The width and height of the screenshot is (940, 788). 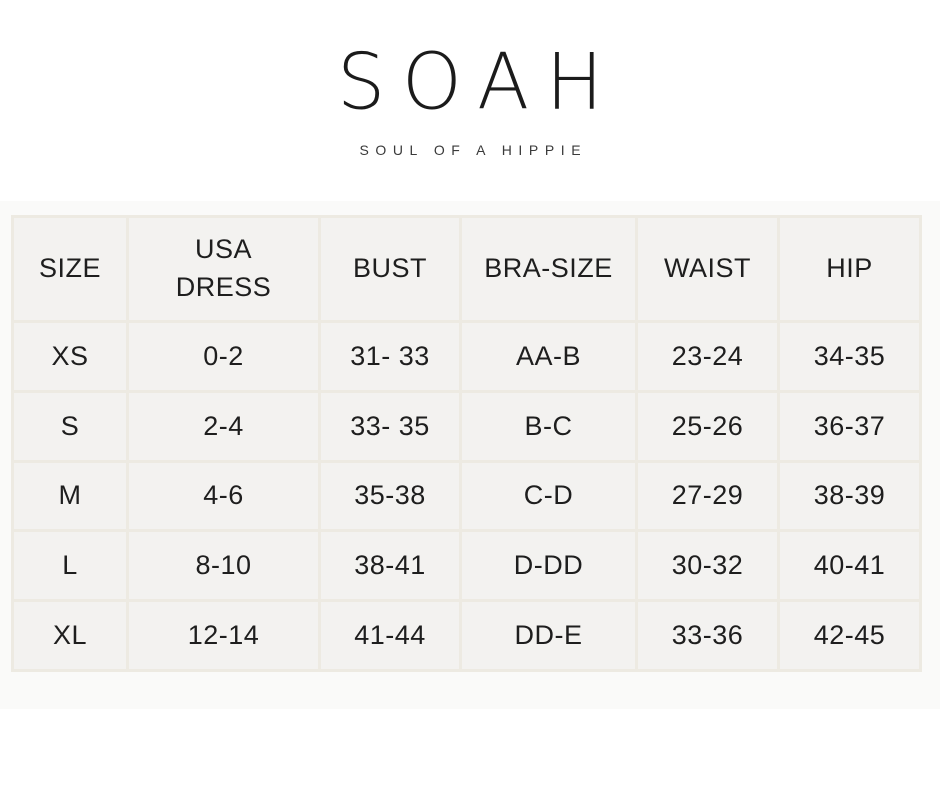 I want to click on cell-size: L, so click(x=70, y=566).